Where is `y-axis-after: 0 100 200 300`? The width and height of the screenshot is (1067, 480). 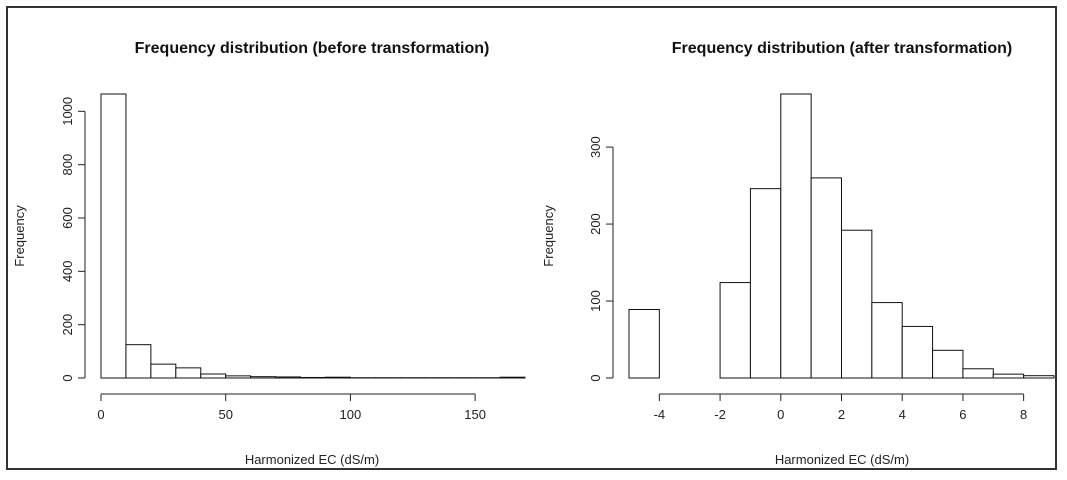 y-axis-after: 0 100 200 300 is located at coordinates (601, 259).